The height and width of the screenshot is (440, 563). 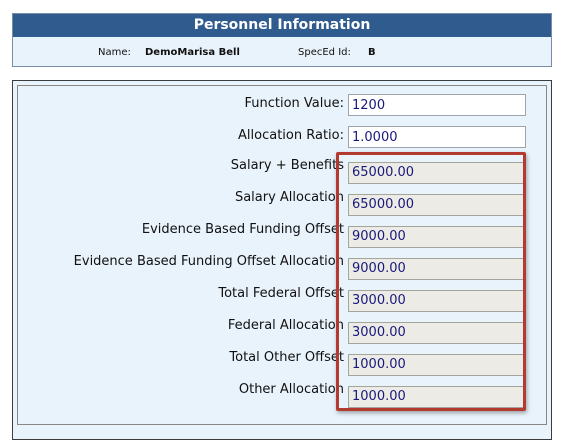 I want to click on federal-allocation-label: Federal Allocation, so click(x=285, y=325).